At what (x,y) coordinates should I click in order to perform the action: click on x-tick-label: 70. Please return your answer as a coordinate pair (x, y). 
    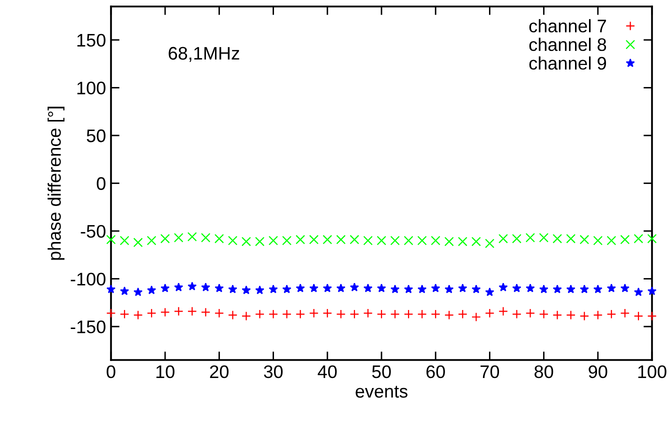
    Looking at the image, I should click on (490, 371).